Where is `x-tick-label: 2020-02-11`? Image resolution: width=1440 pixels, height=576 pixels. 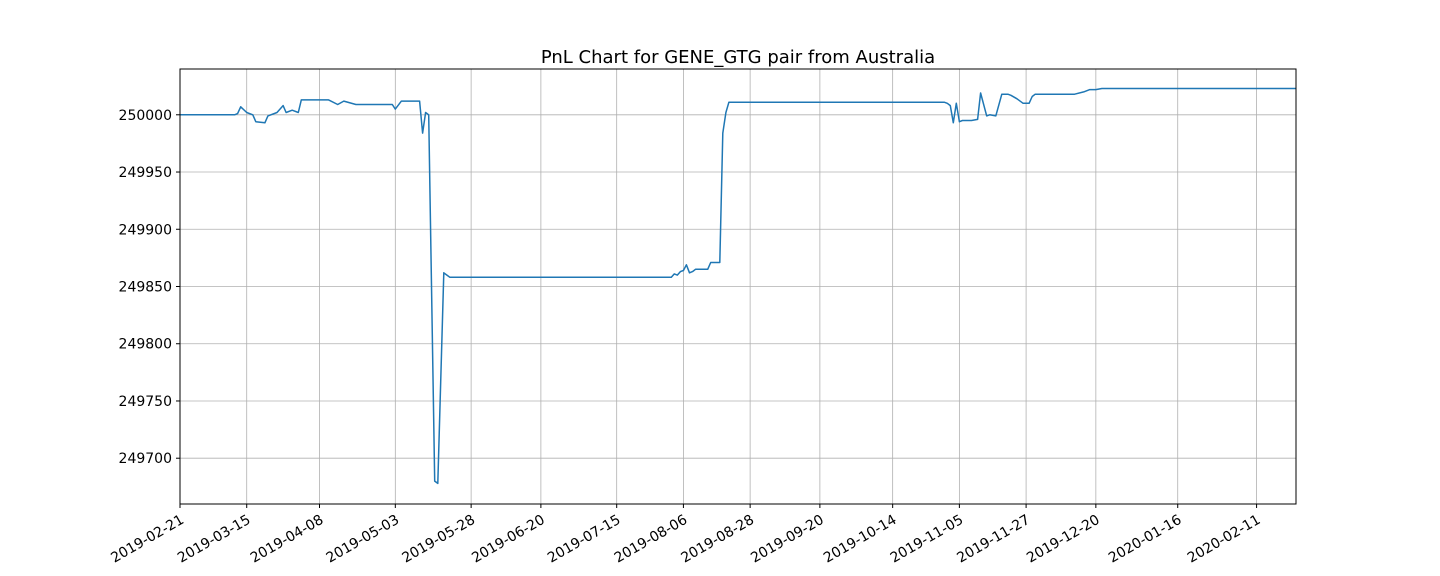
x-tick-label: 2020-02-11 is located at coordinates (1224, 539).